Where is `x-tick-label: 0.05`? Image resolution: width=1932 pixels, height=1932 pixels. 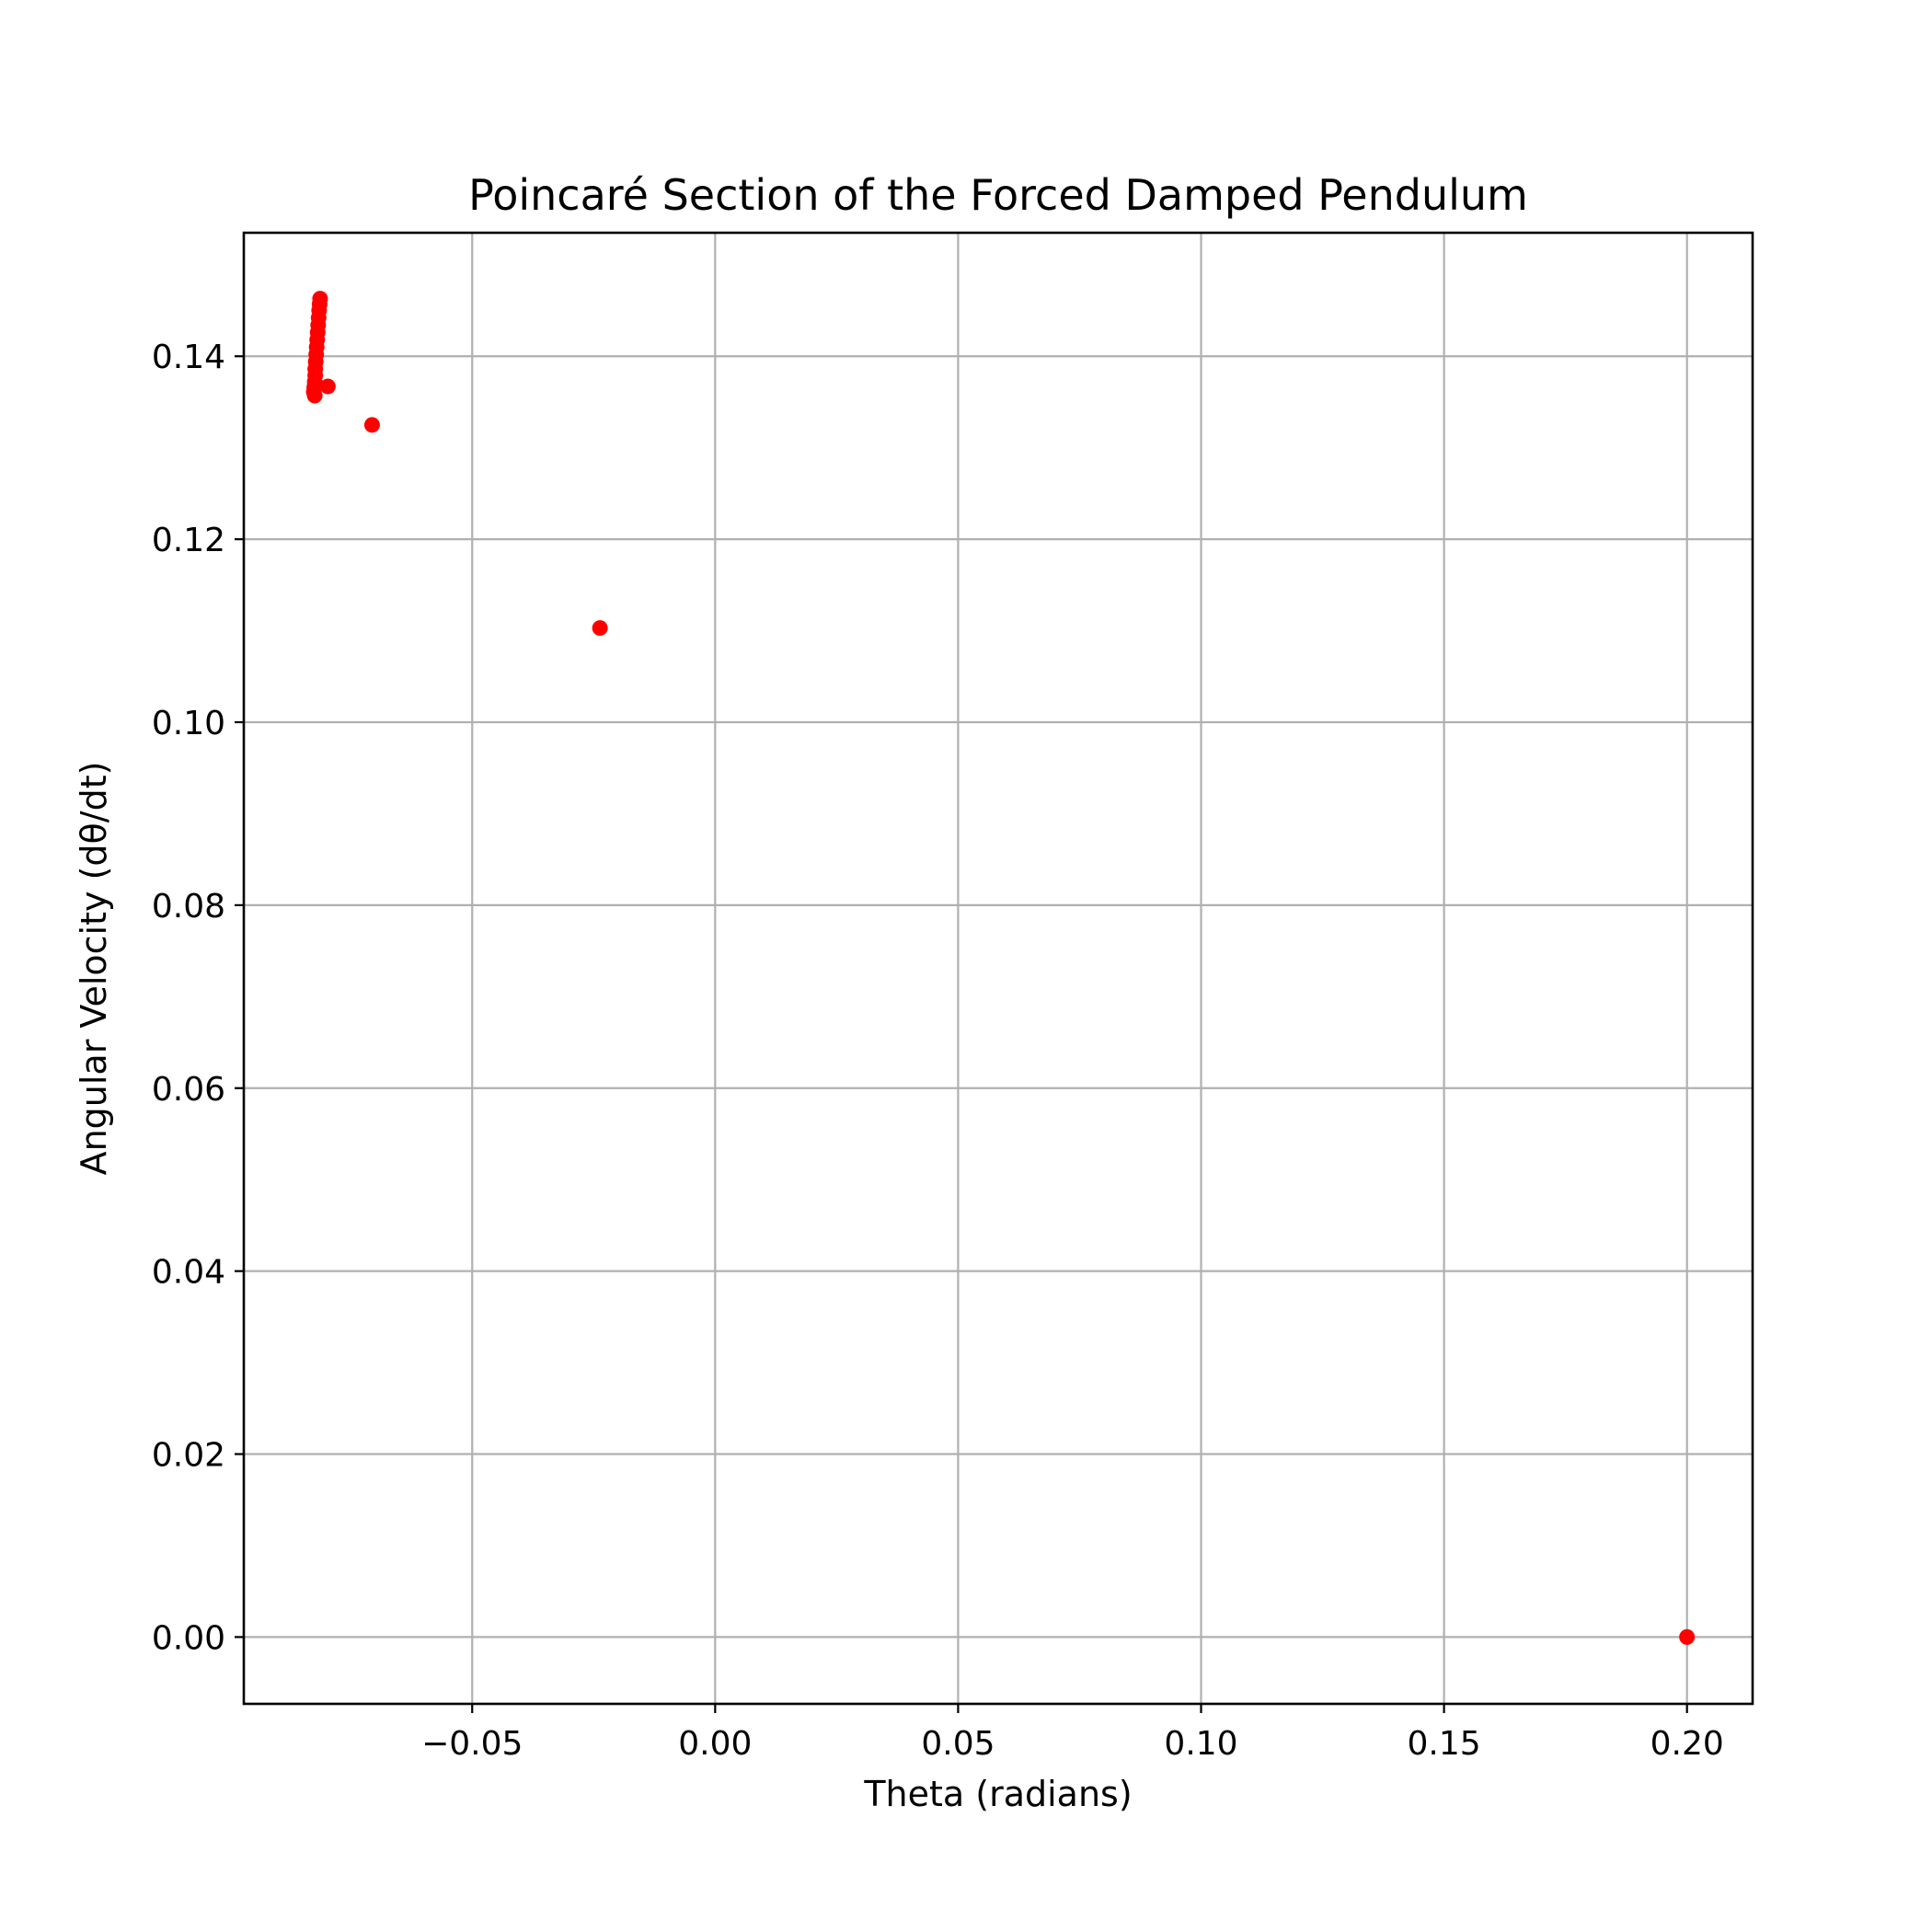
x-tick-label: 0.05 is located at coordinates (958, 1744).